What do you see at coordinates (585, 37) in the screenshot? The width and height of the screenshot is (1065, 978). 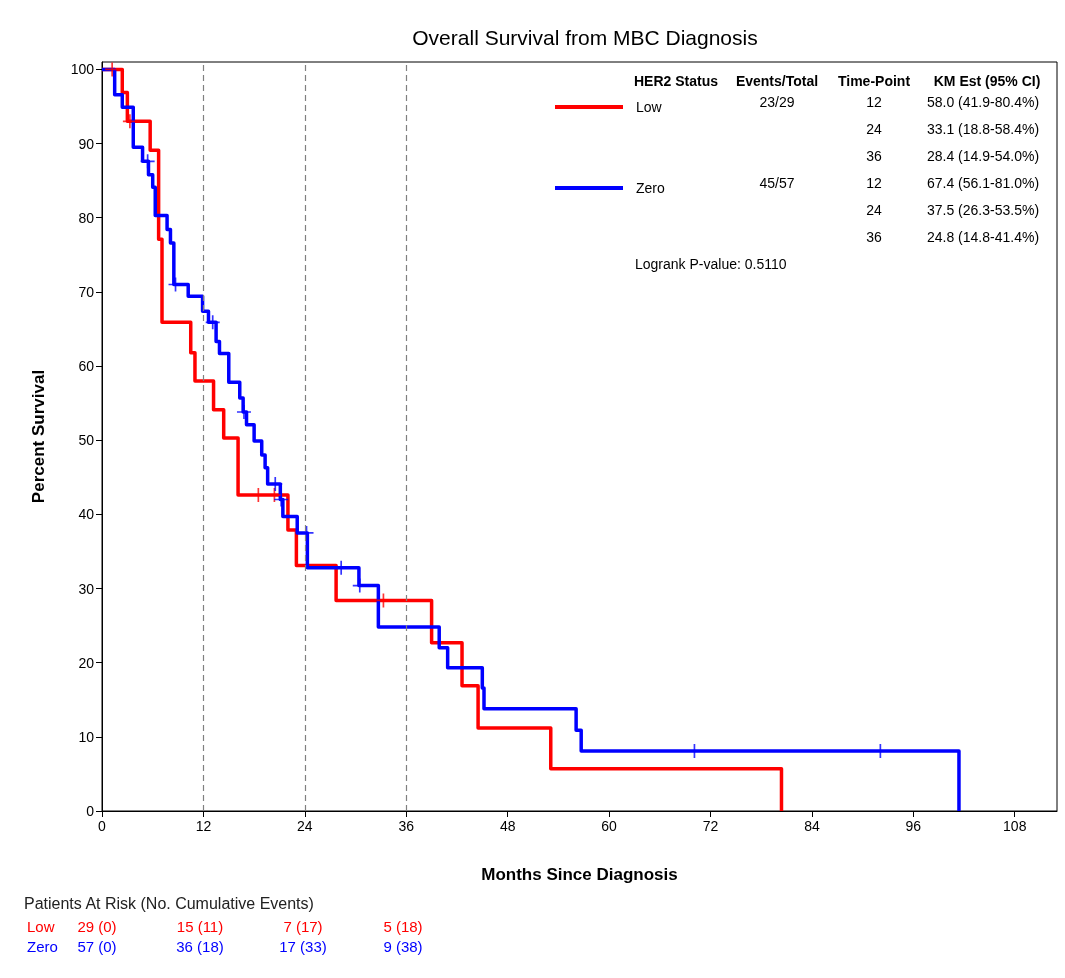 I see `chart-title: Overall Survival from MBC Diagnosis` at bounding box center [585, 37].